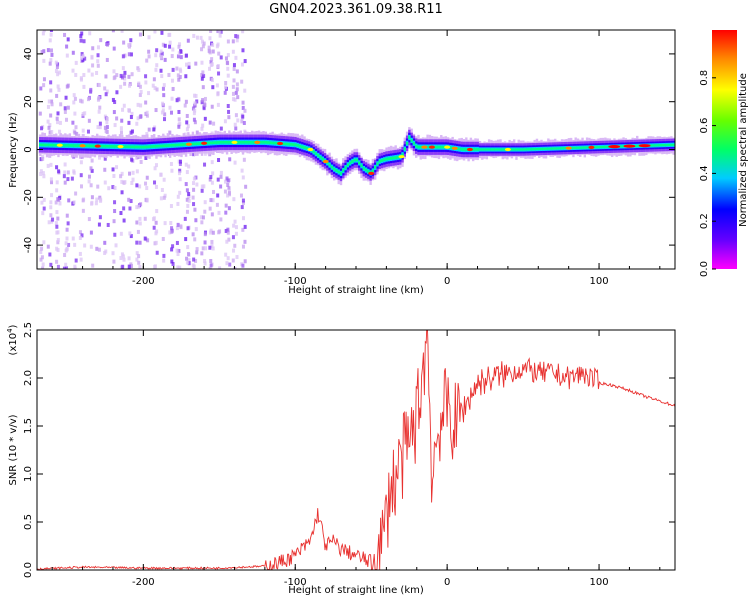 The height and width of the screenshot is (600, 750). I want to click on x-tick-label: -200, so click(143, 281).